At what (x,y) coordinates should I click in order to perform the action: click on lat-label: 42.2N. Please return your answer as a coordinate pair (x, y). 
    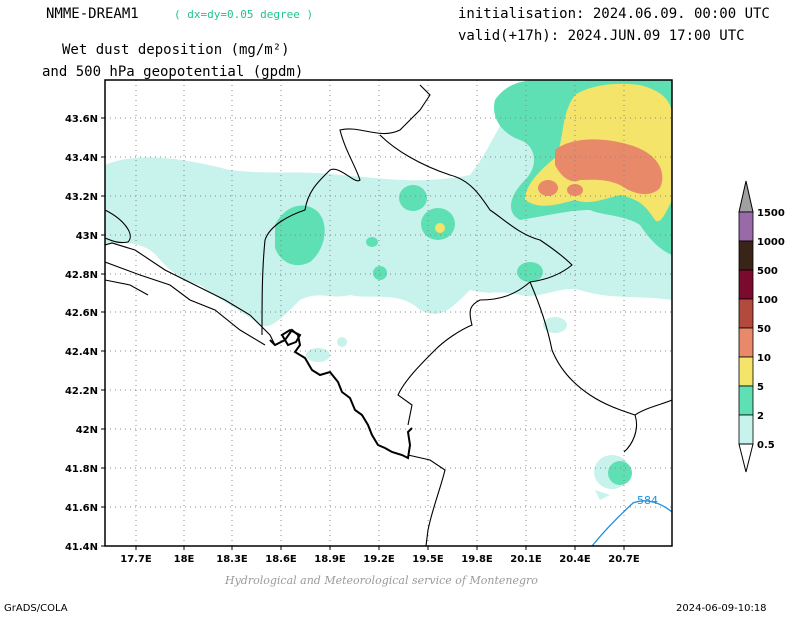
    Looking at the image, I should click on (81, 391).